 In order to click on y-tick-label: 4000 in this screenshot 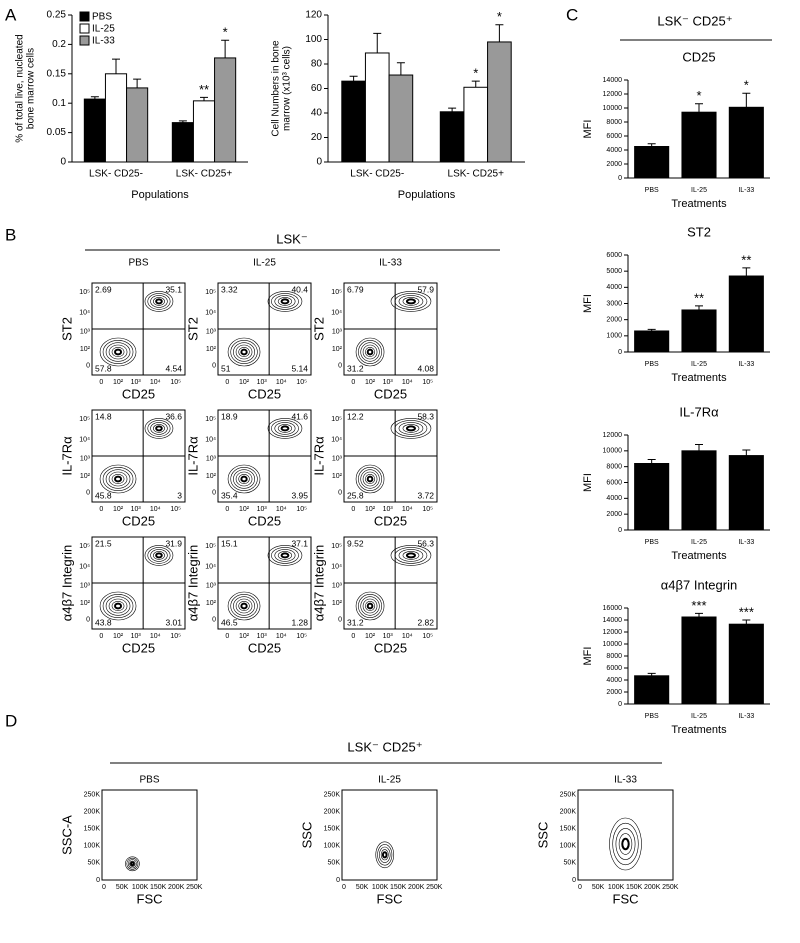, I will do `click(614, 498)`.